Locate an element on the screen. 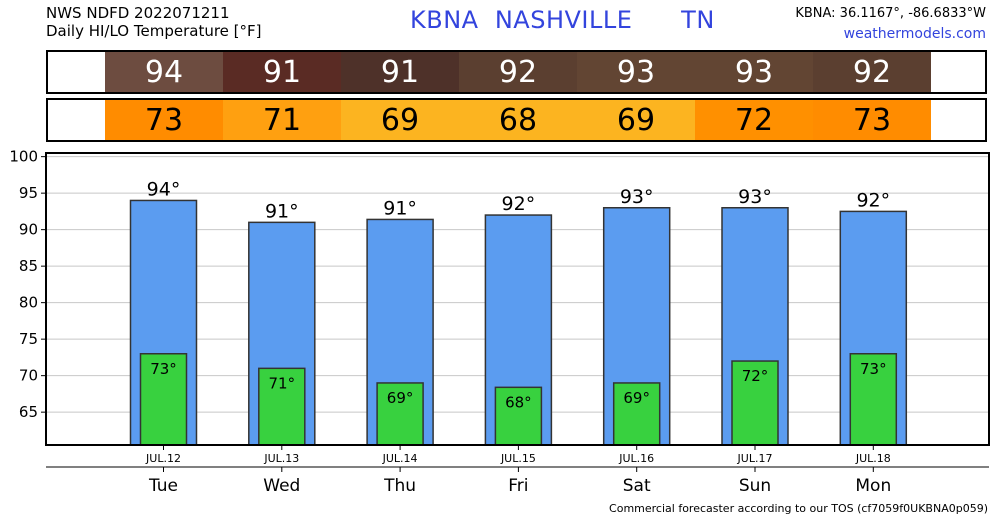  station-coords: KBNA: 36.1167°, -86.6833°W is located at coordinates (890, 13).